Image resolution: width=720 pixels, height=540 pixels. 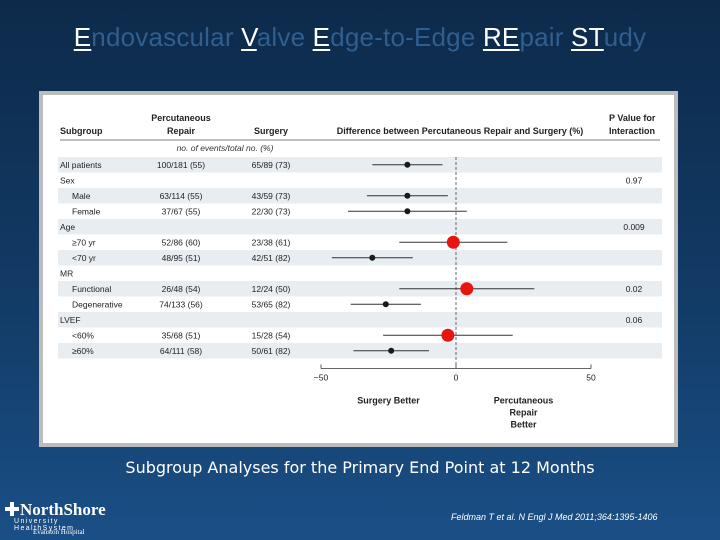 I want to click on surgery-value: 23/38 (61), so click(x=271, y=243).